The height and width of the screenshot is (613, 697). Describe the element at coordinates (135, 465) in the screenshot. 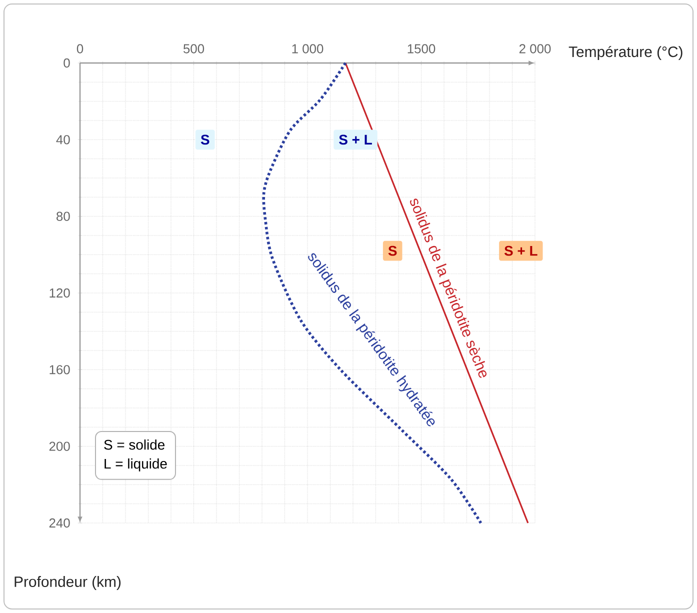

I see `annotation: L = liquide` at that location.